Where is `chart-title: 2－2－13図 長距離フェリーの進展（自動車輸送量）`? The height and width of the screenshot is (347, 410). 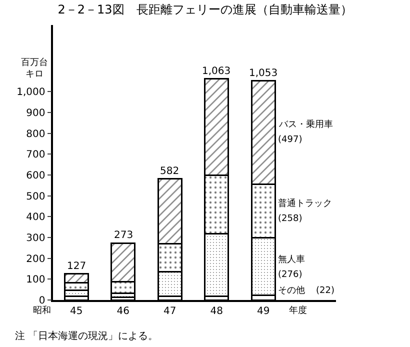
chart-title: 2－2－13図 長距離フェリーの進展（自動車輸送量） is located at coordinates (205, 9).